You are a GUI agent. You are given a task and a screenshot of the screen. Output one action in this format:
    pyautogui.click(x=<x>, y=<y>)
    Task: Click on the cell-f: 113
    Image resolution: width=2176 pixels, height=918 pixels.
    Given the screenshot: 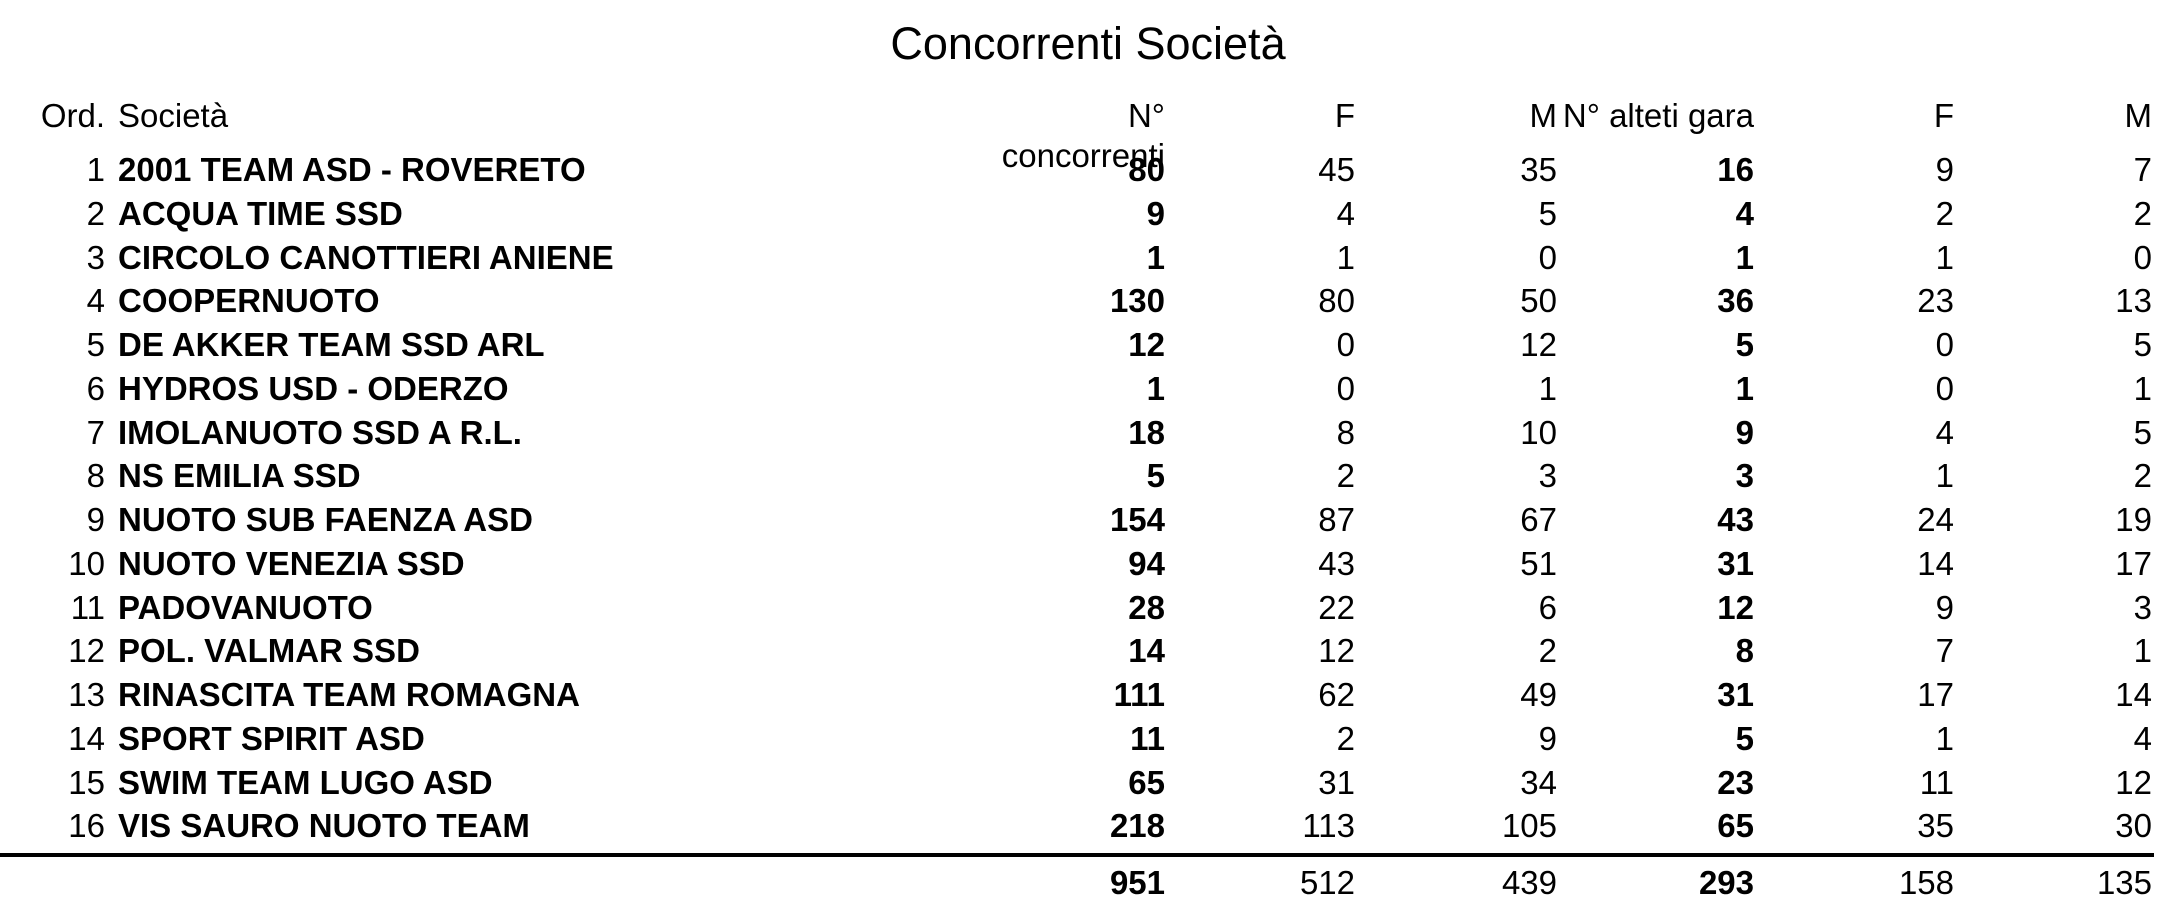 What is the action you would take?
    pyautogui.click(x=1328, y=826)
    